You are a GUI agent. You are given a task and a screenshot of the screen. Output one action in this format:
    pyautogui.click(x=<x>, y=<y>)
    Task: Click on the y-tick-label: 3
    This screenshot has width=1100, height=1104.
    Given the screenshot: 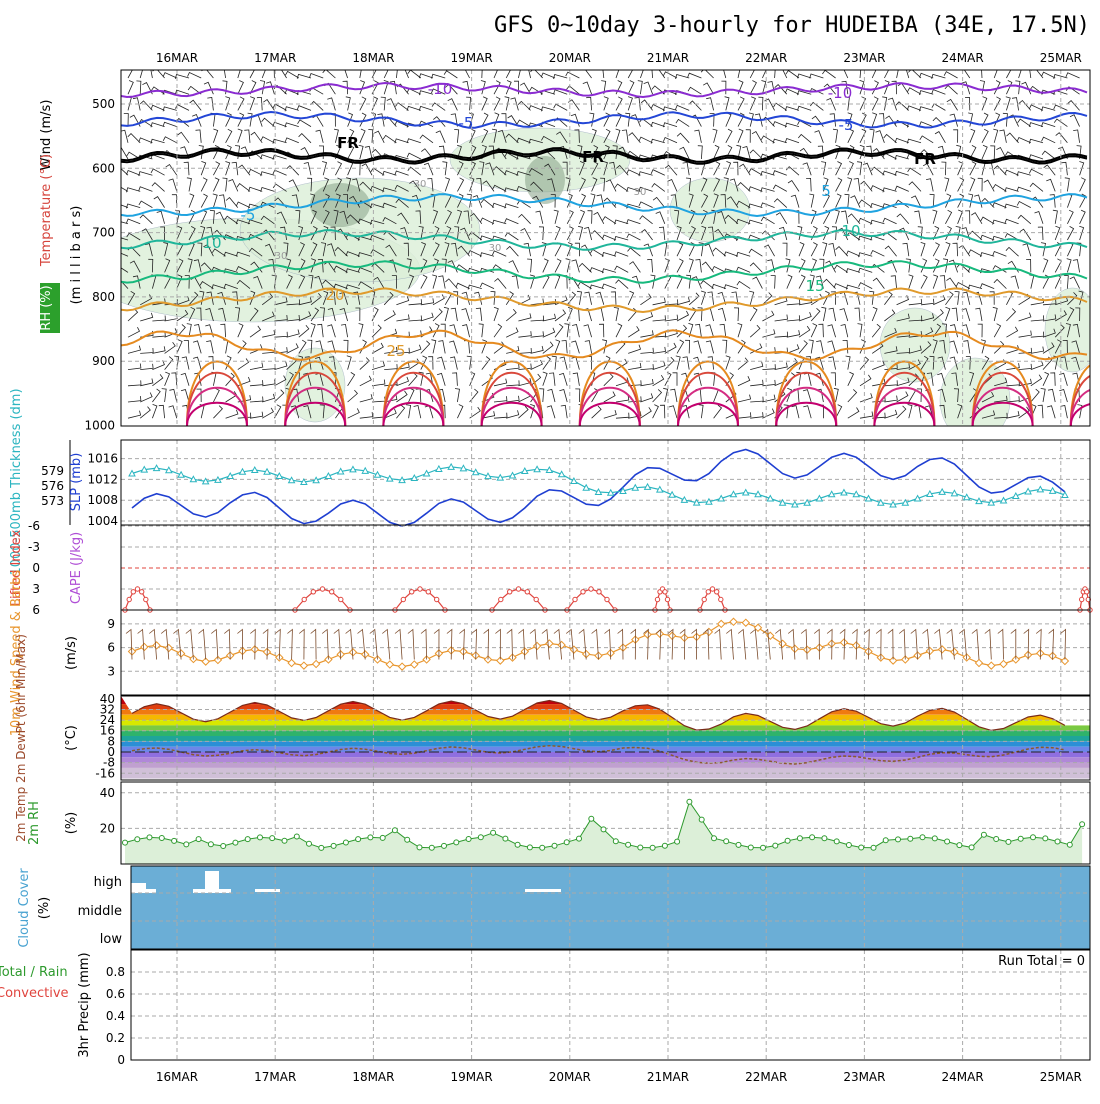 What is the action you would take?
    pyautogui.click(x=36, y=589)
    